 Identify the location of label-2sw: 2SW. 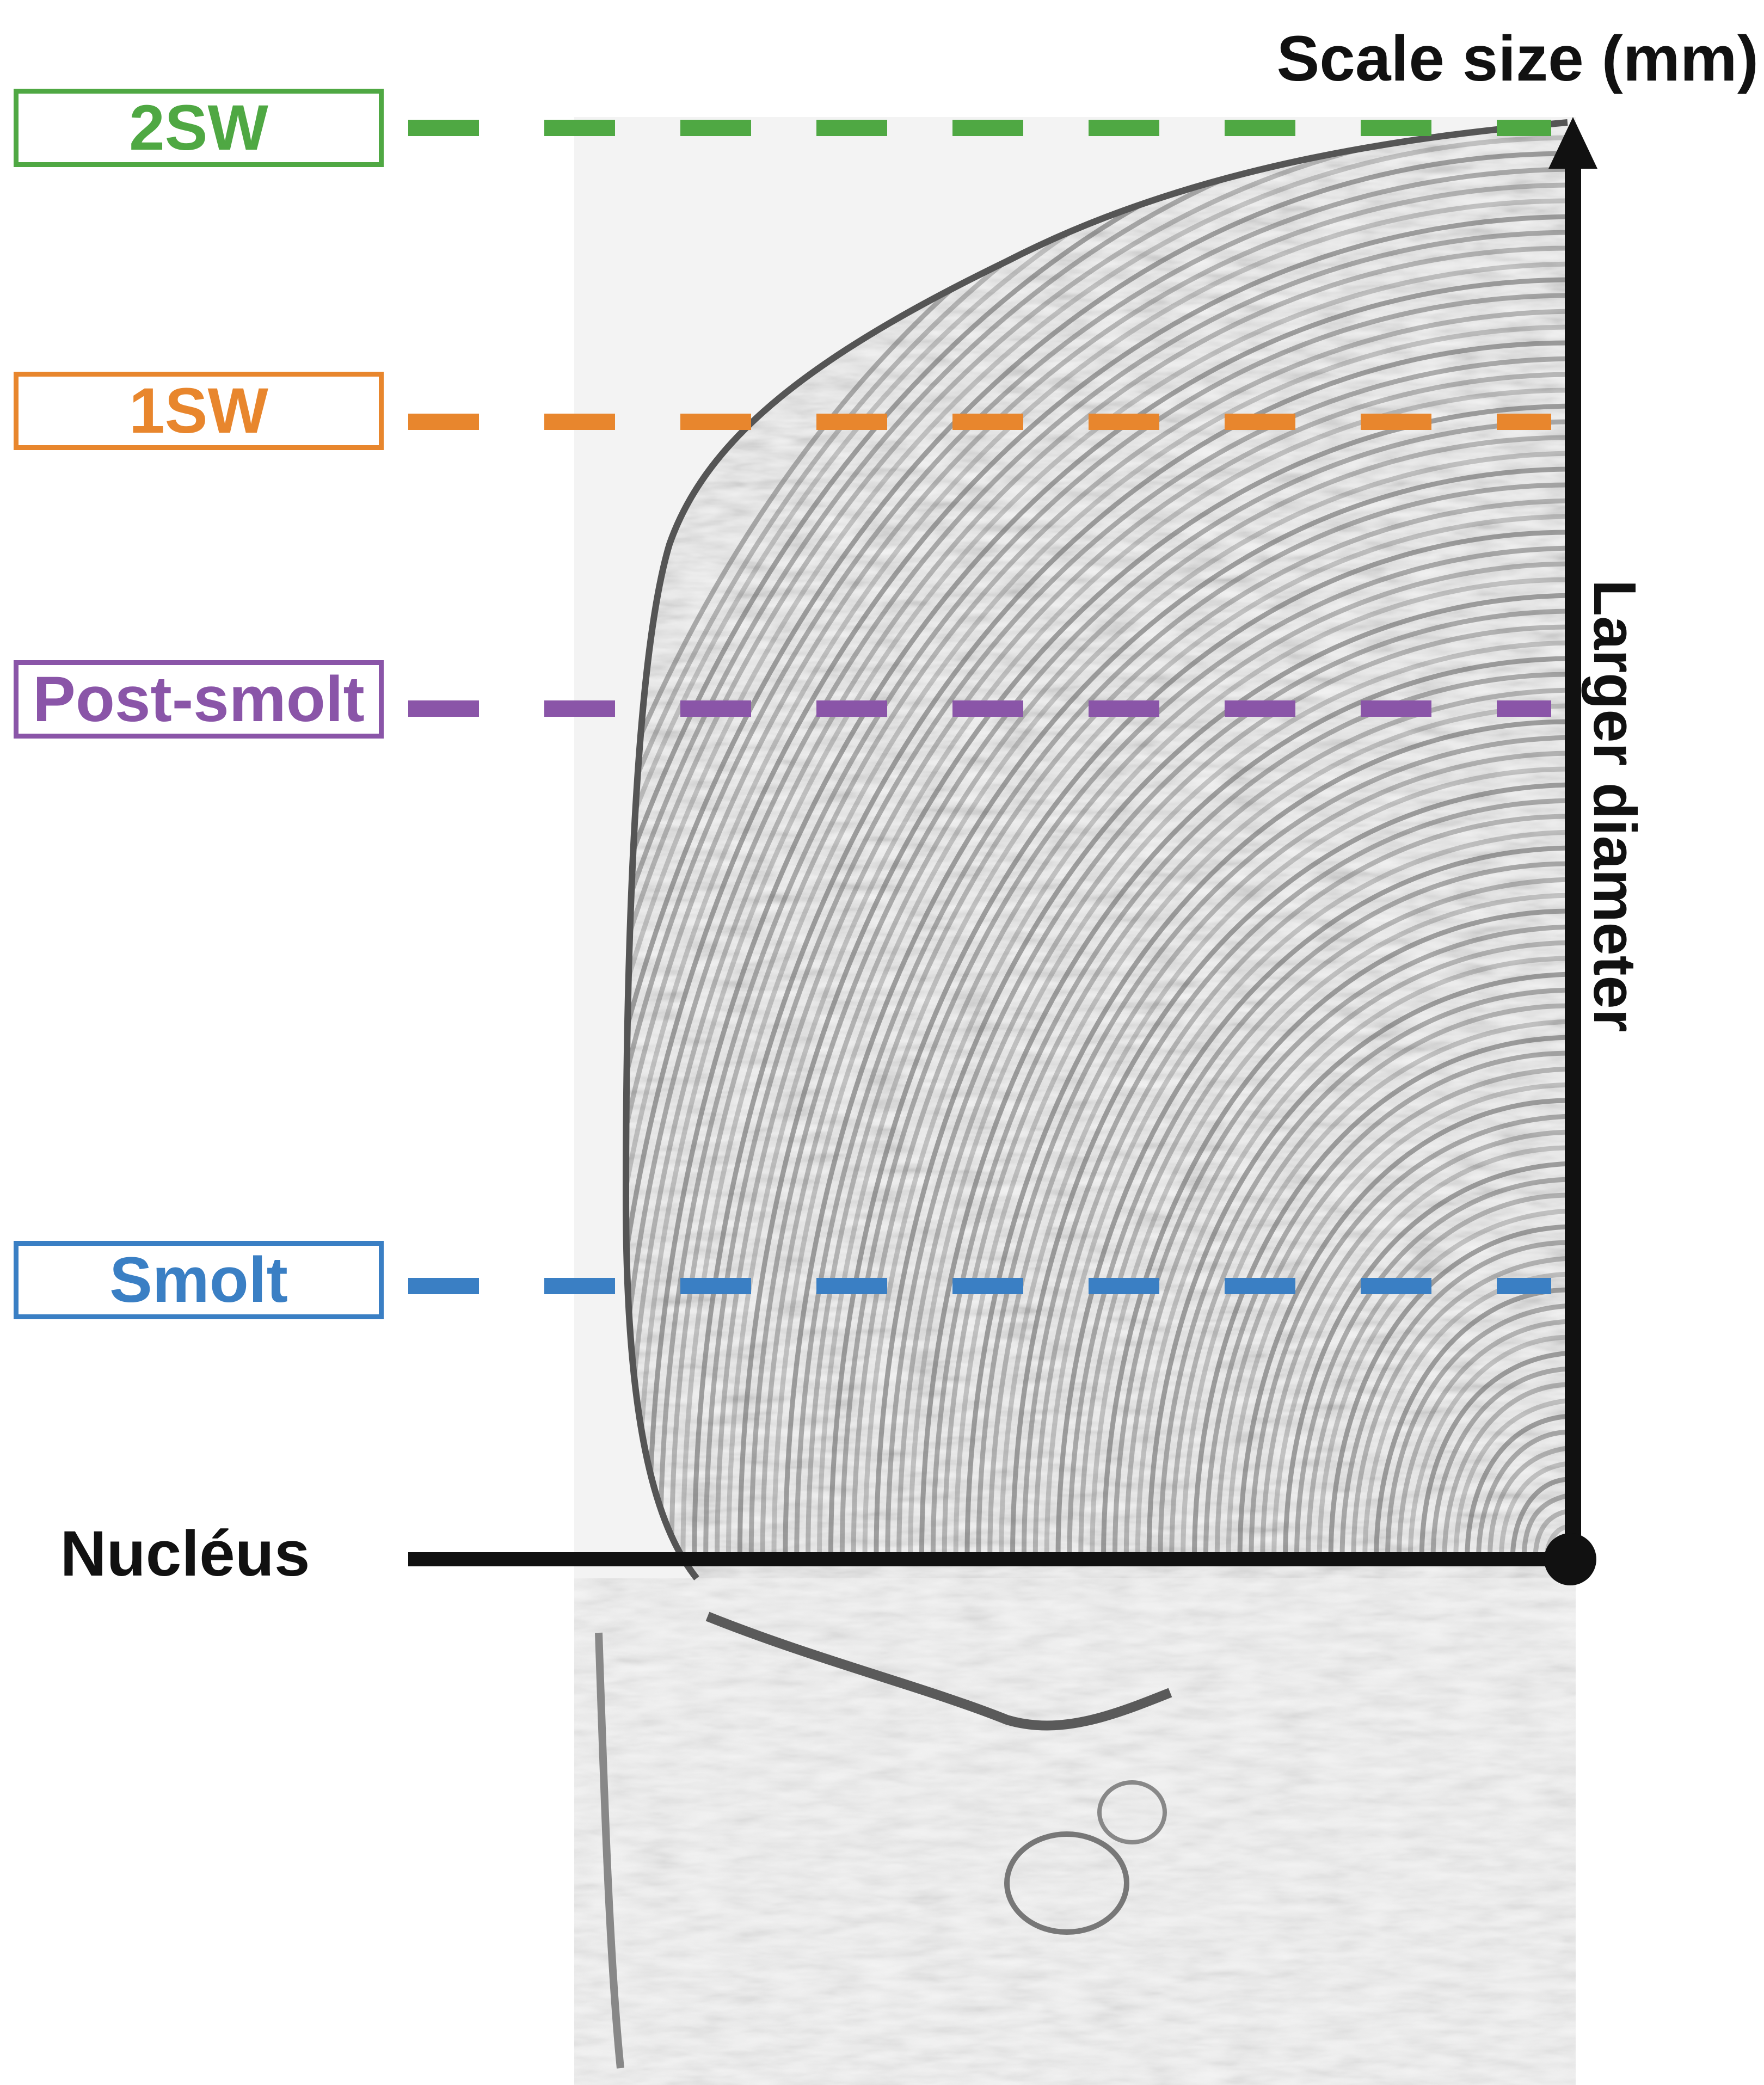
(199, 128).